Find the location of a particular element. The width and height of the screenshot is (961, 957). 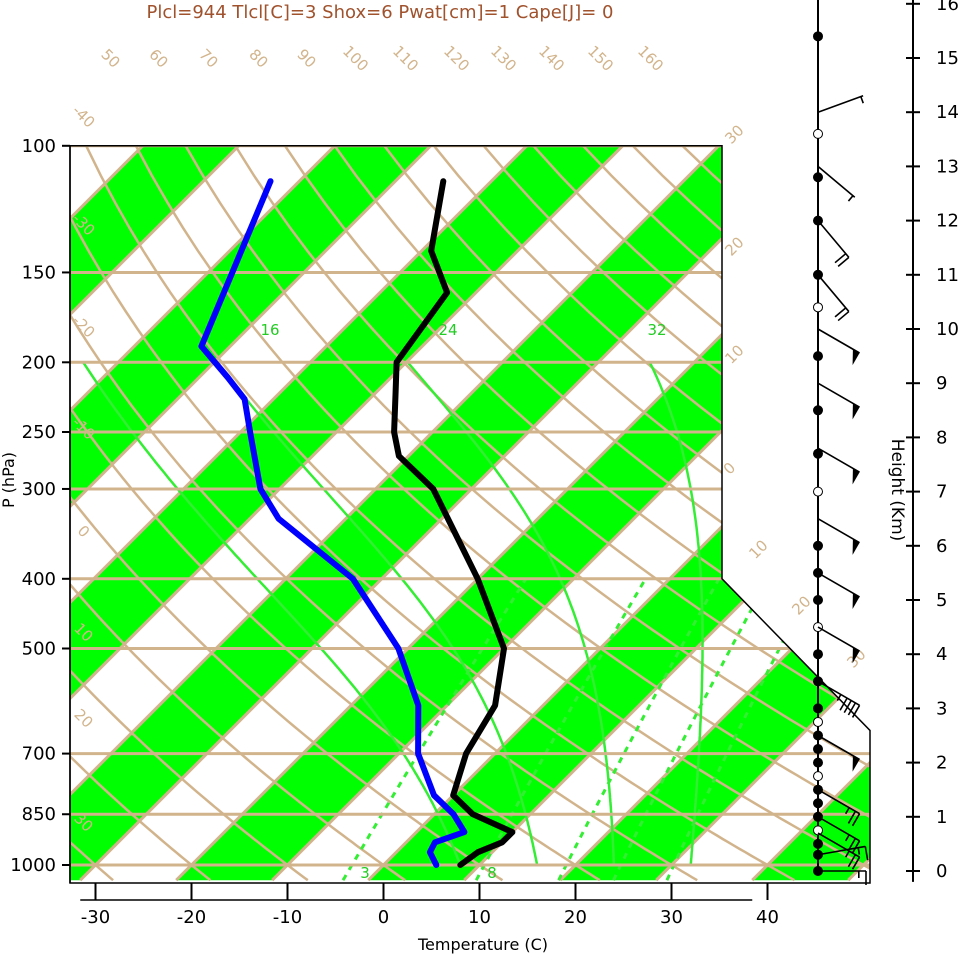

height-tick-label: 1 is located at coordinates (941, 817).